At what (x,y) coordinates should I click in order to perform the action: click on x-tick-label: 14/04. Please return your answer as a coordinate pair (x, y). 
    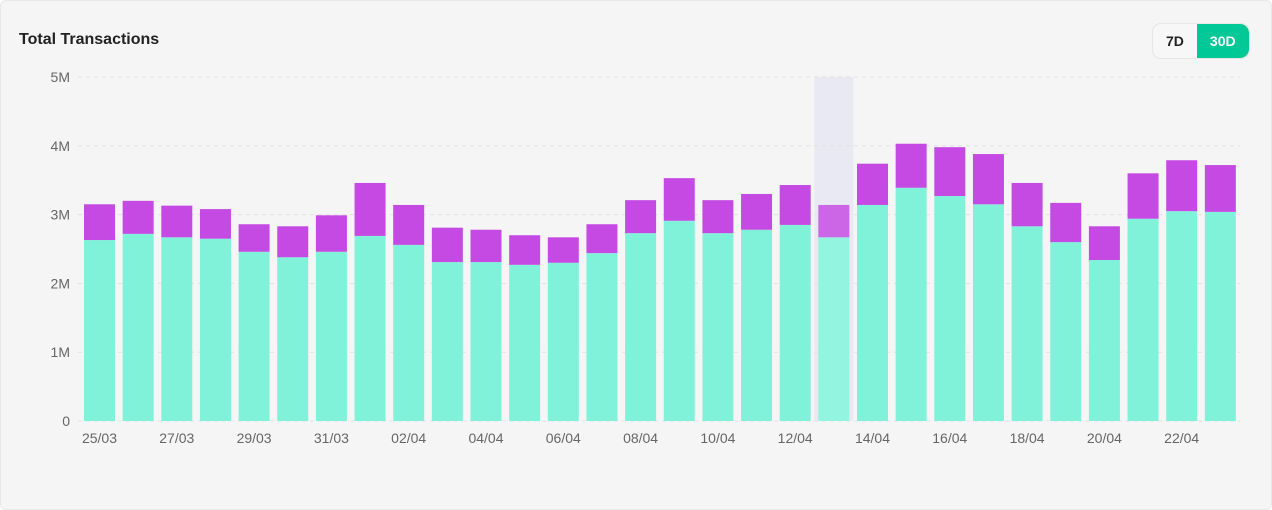
    Looking at the image, I should click on (872, 438).